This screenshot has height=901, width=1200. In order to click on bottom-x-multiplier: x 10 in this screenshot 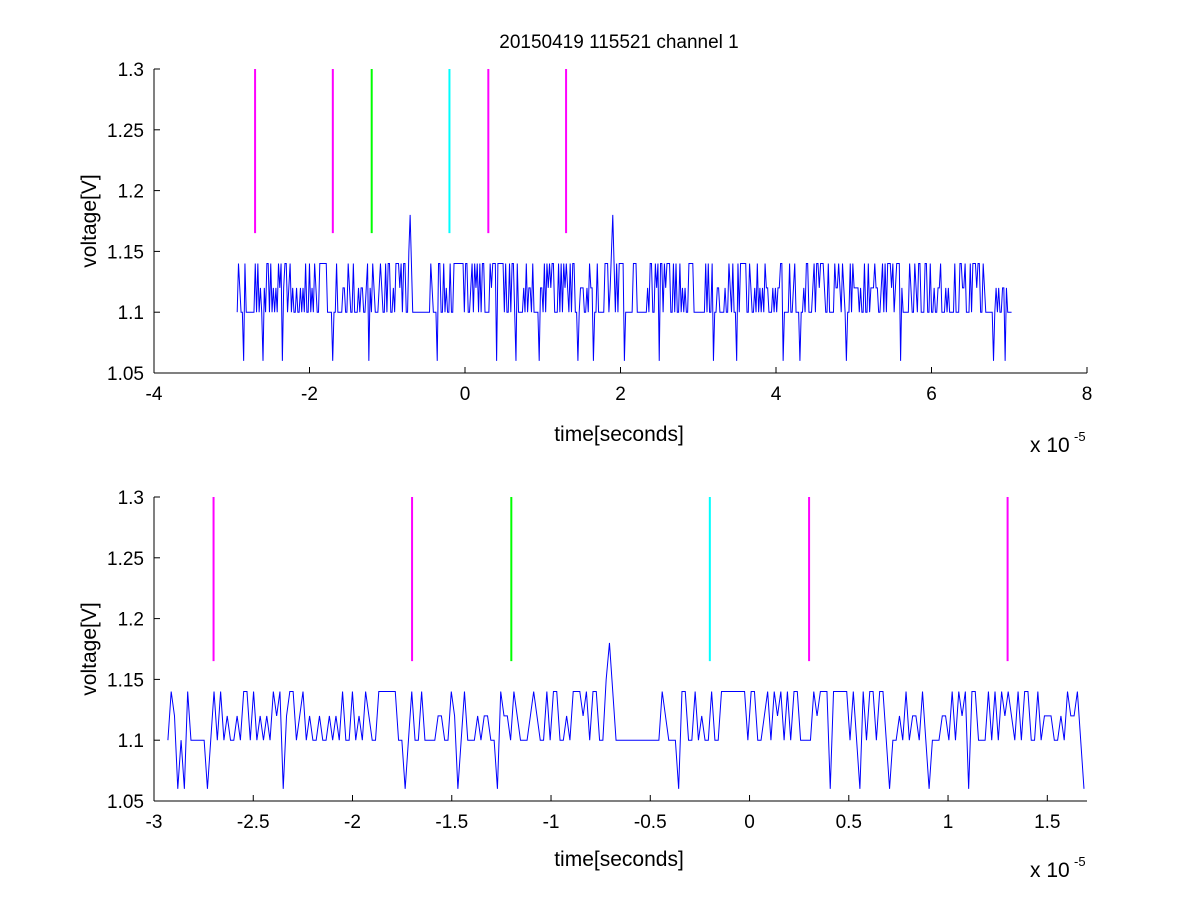, I will do `click(1050, 870)`.